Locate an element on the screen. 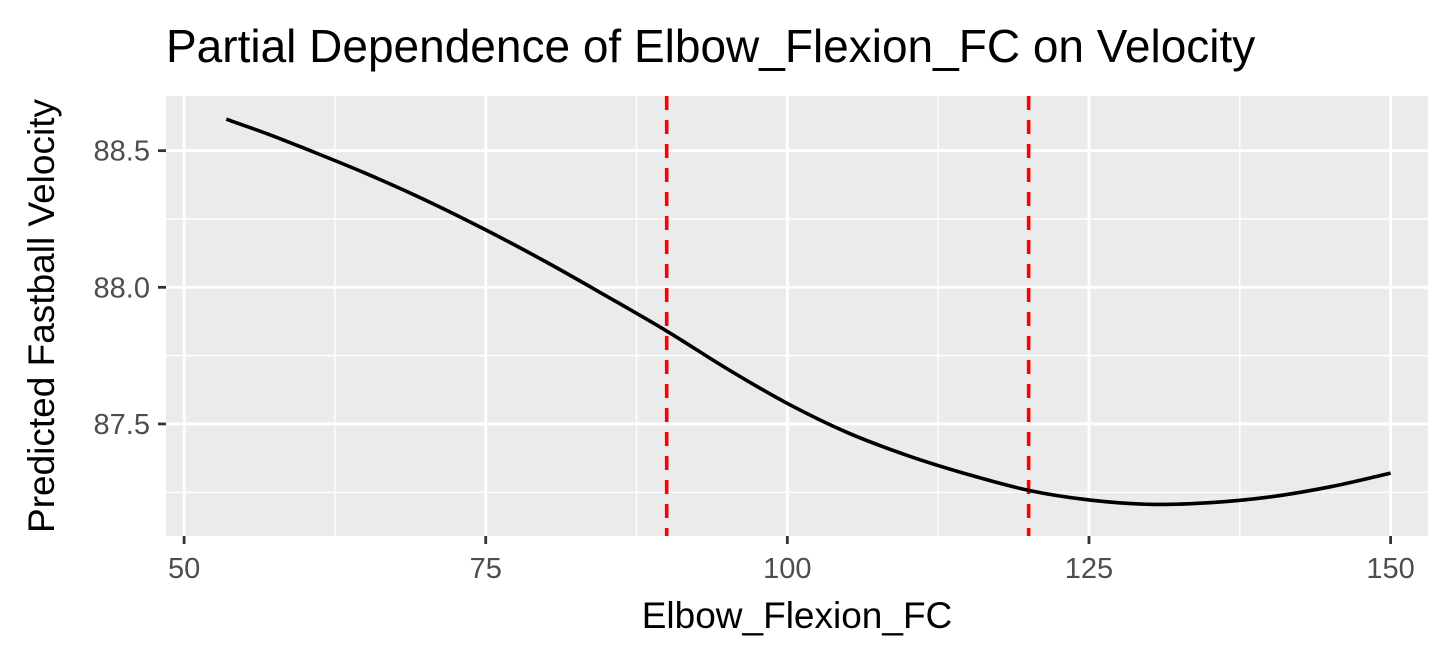  x-tick-label: 50 is located at coordinates (184, 569).